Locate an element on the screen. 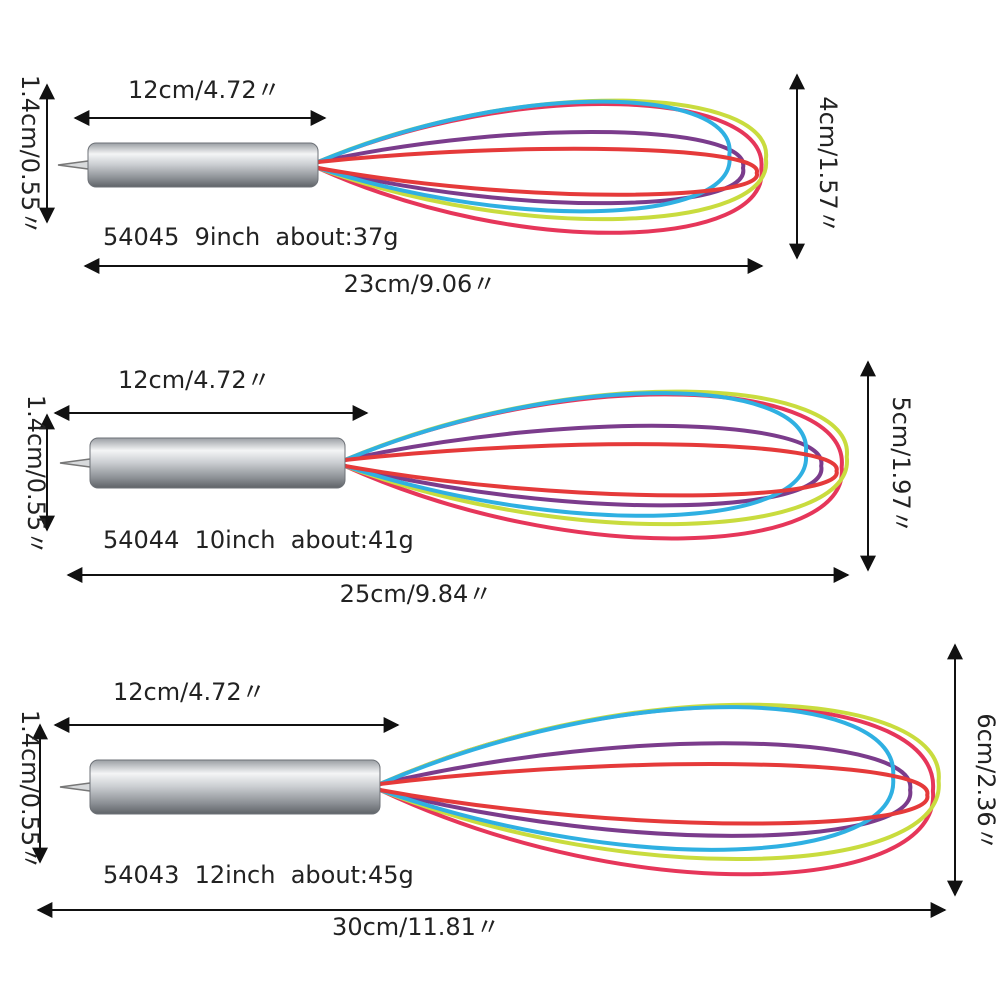 The height and width of the screenshot is (1004, 1000). head-width: 4cm/1.57〃 is located at coordinates (828, 164).